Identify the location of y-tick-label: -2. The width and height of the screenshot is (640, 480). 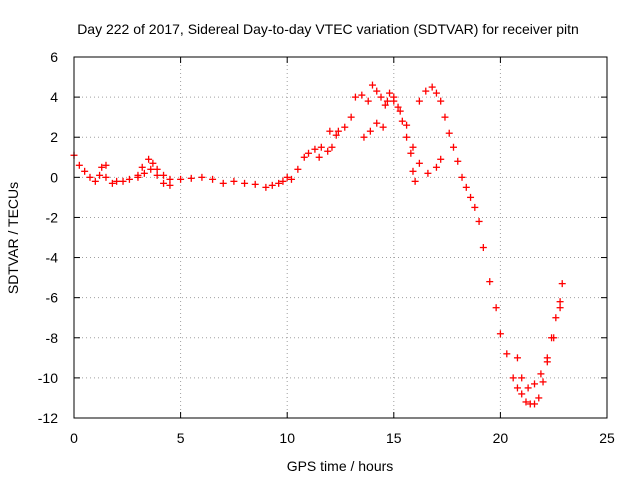
(52, 217).